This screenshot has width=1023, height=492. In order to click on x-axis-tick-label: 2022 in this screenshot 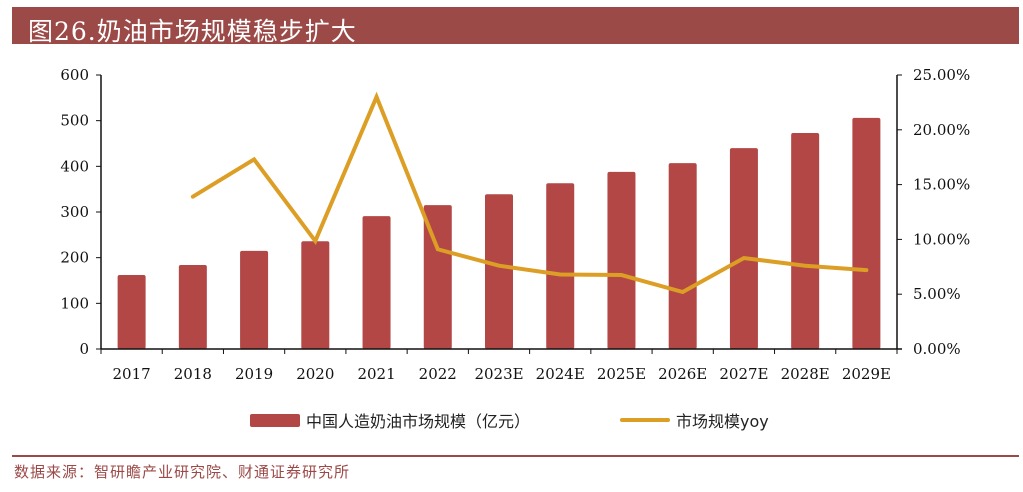, I will do `click(438, 374)`.